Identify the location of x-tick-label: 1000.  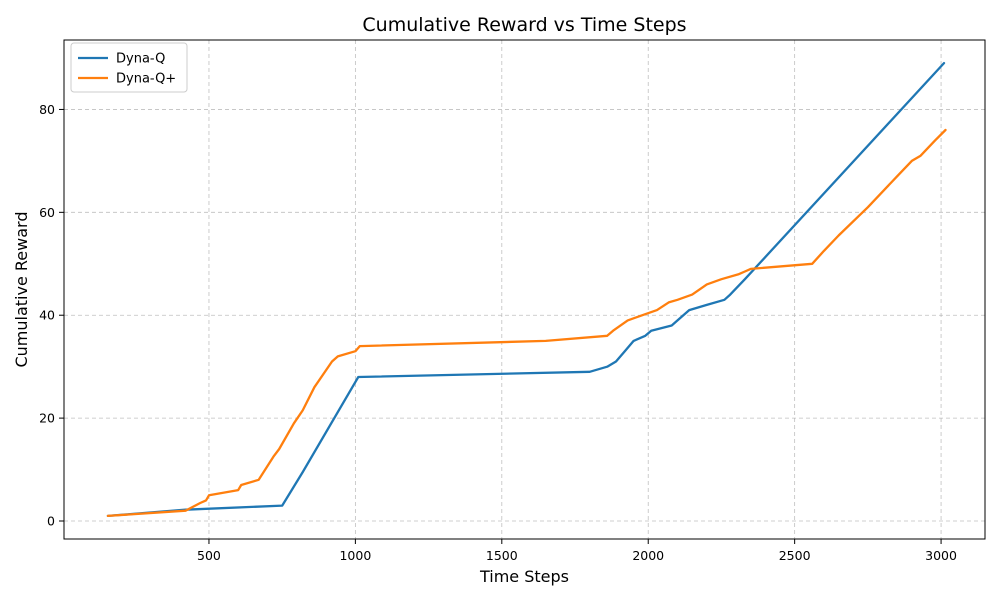
(355, 555).